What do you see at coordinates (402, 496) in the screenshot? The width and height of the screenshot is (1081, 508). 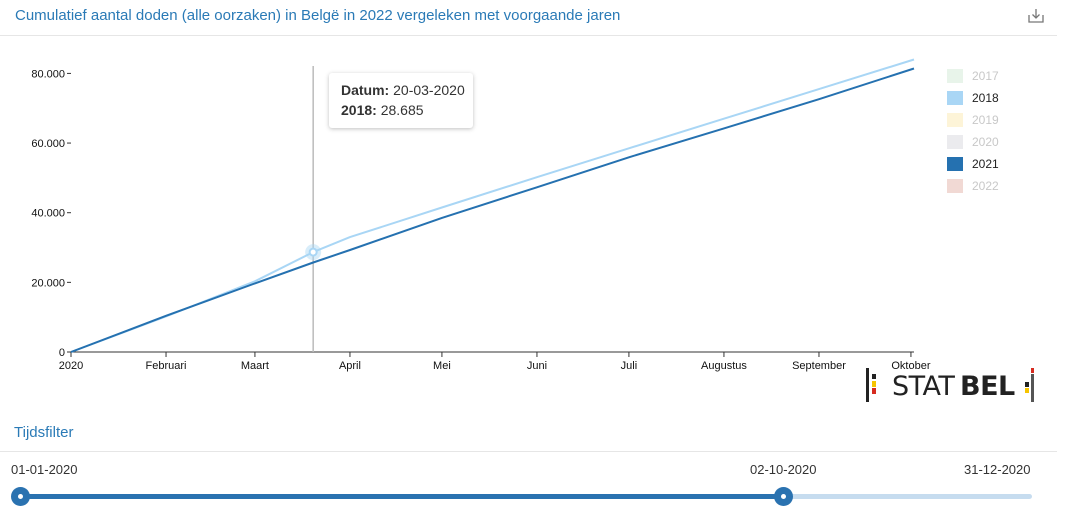 I see `time-filter-selected-range` at bounding box center [402, 496].